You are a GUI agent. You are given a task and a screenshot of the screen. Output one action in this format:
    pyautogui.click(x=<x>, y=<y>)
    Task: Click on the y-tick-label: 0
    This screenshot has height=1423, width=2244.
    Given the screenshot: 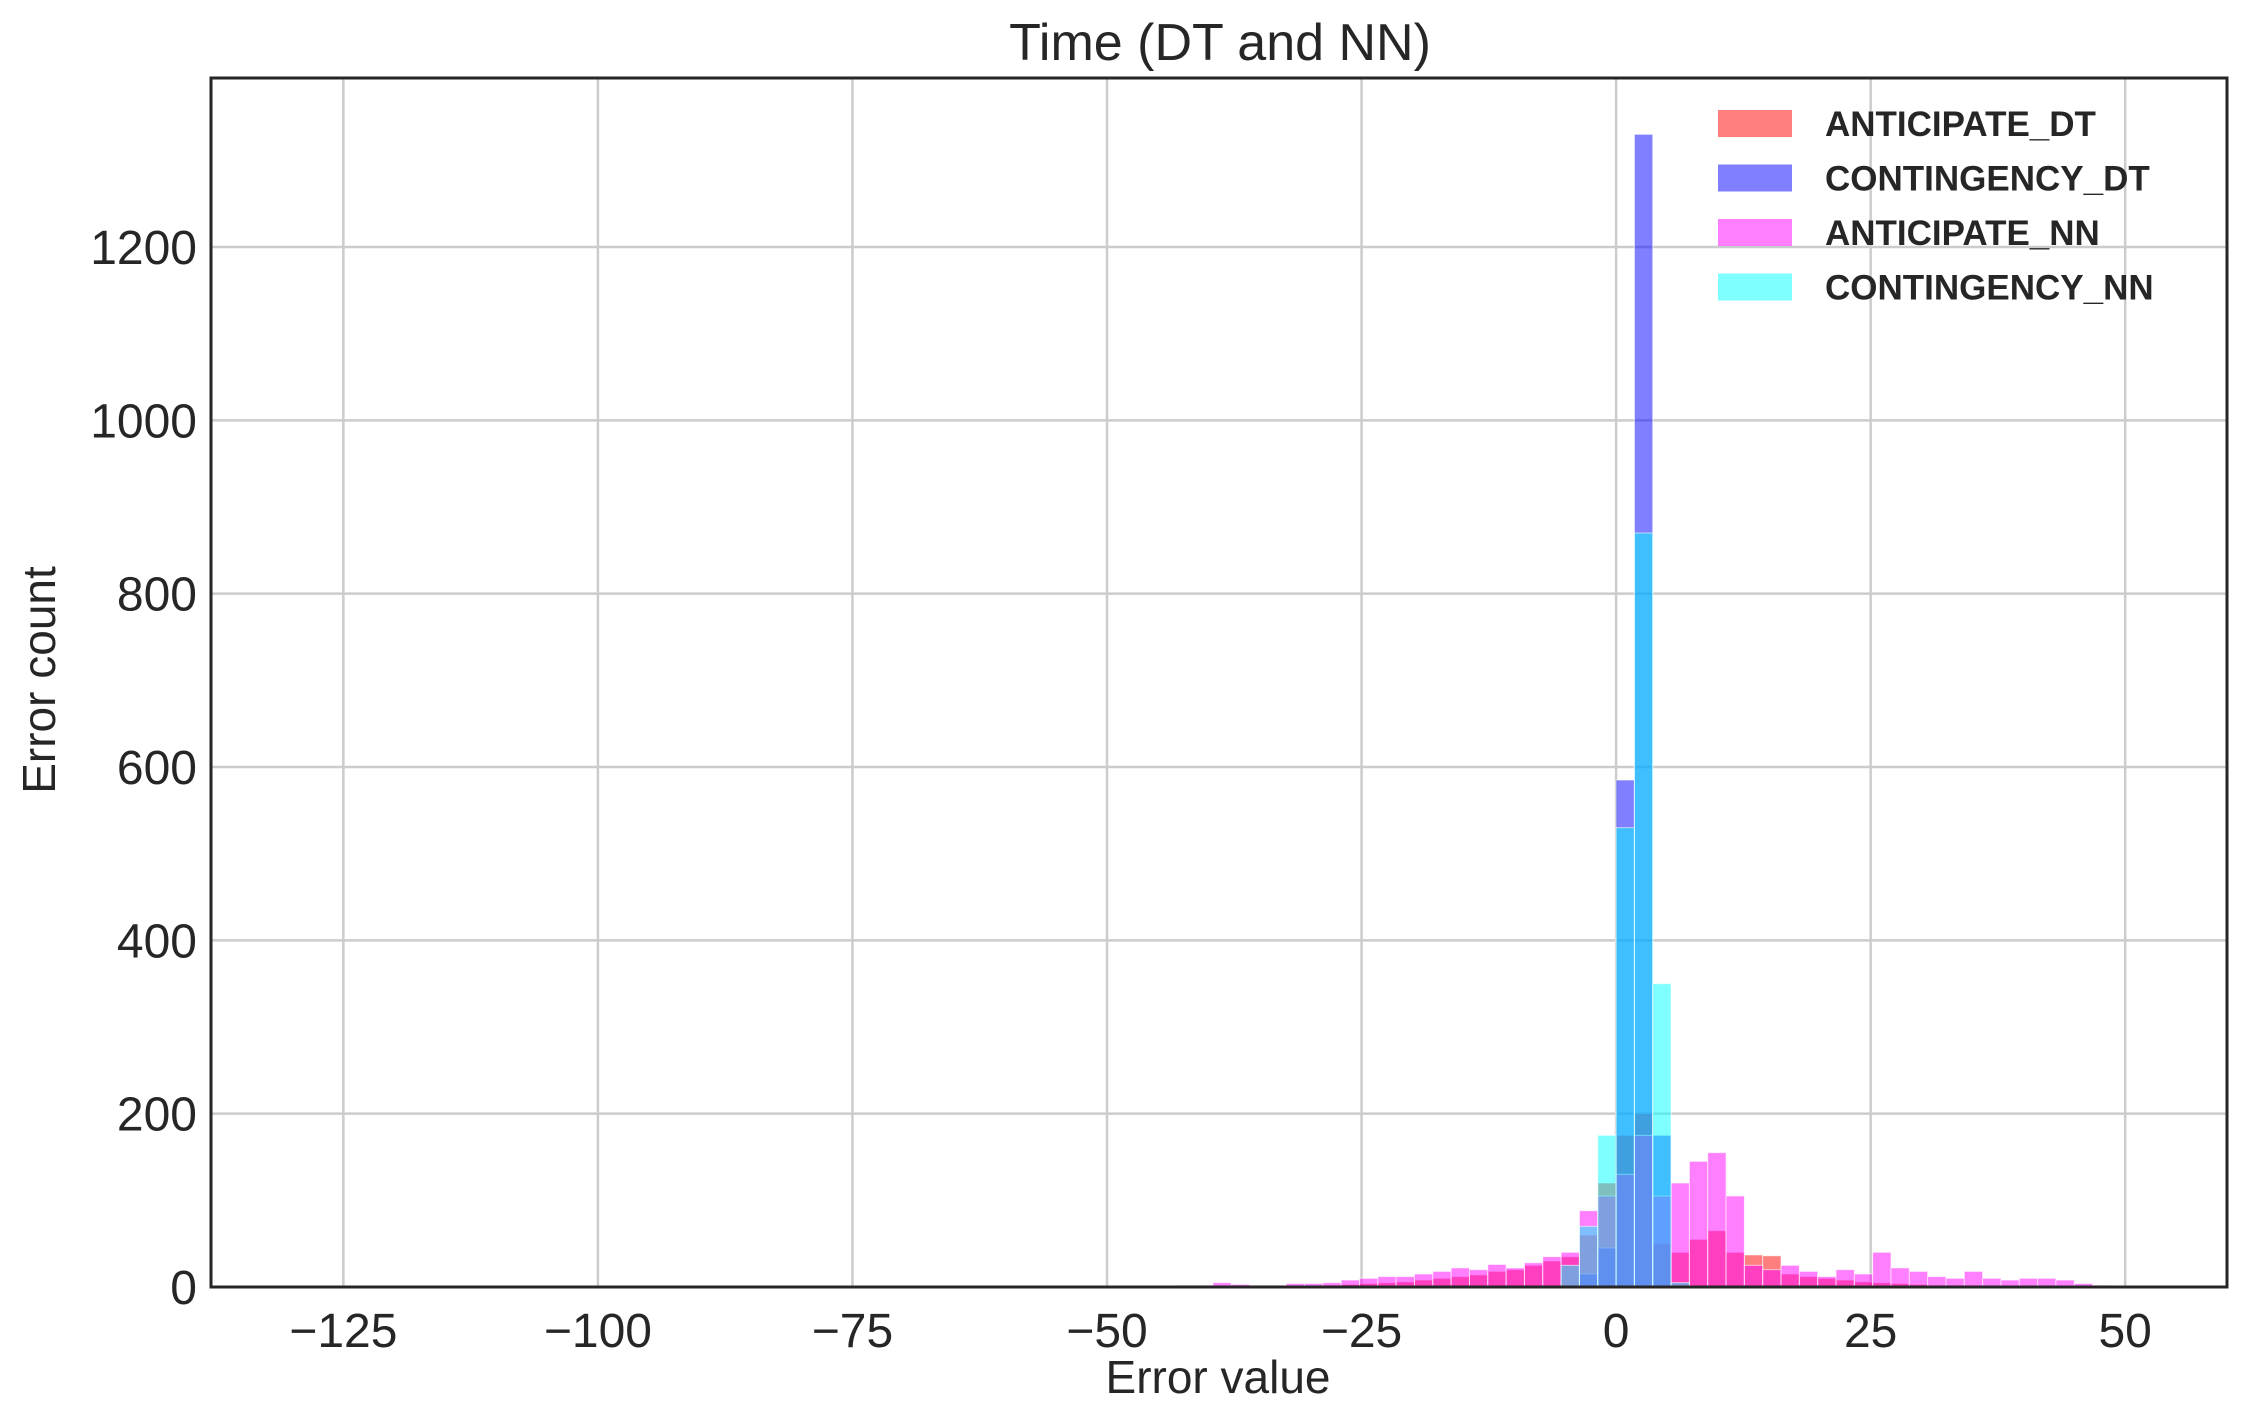 What is the action you would take?
    pyautogui.click(x=183, y=1288)
    